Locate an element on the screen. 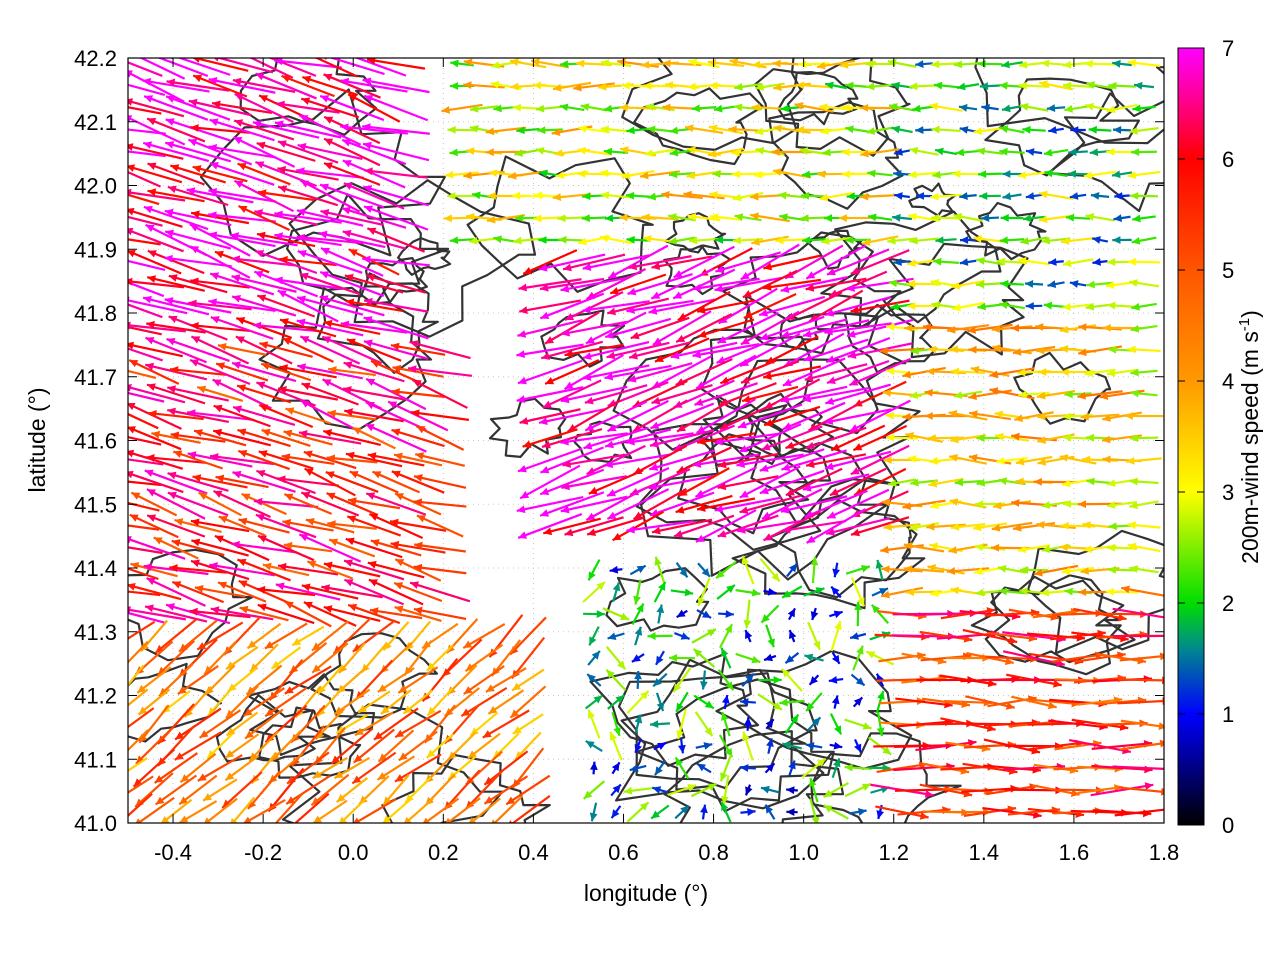 The width and height of the screenshot is (1280, 965). x-tick-label: 1.0 is located at coordinates (803, 852).